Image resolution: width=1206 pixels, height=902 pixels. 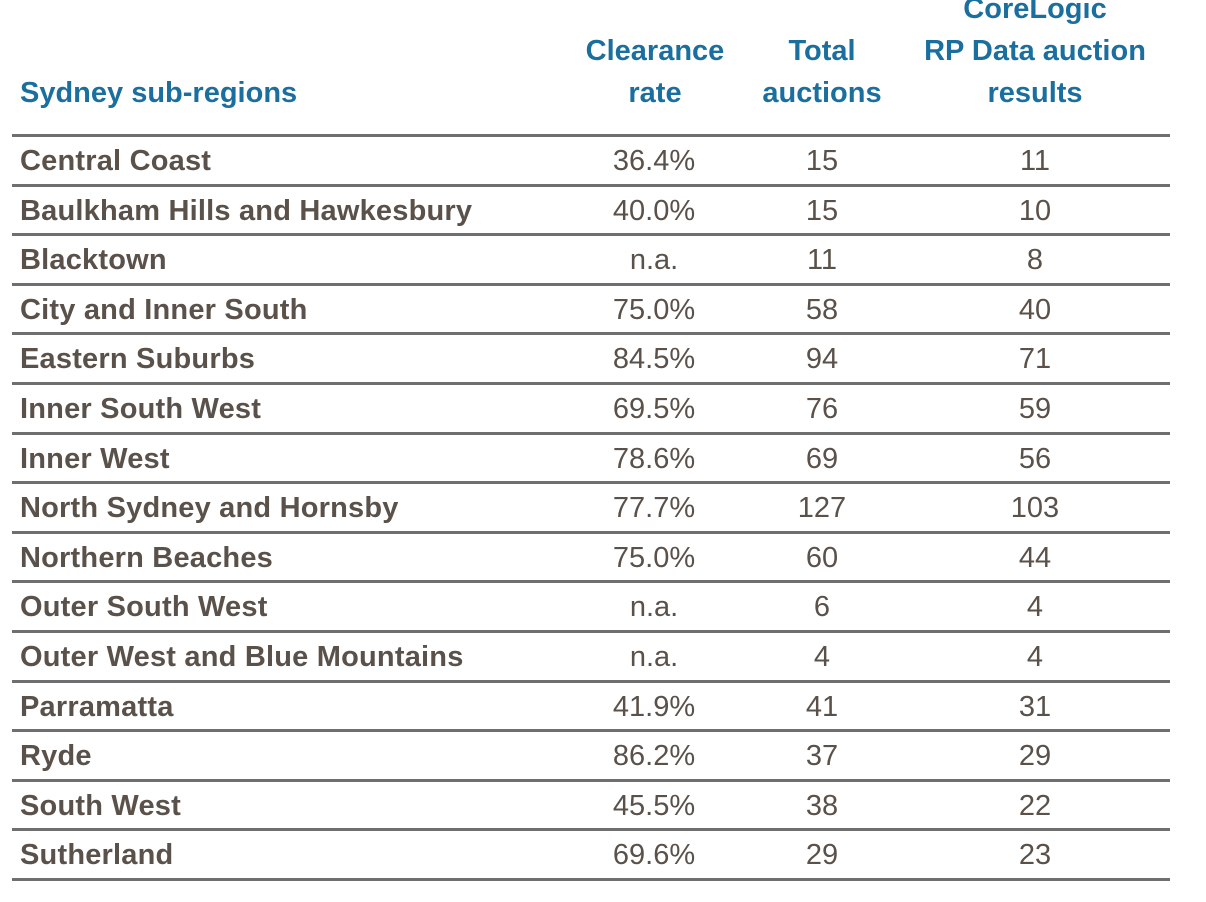 I want to click on region-name-cell: South West, so click(x=100, y=805).